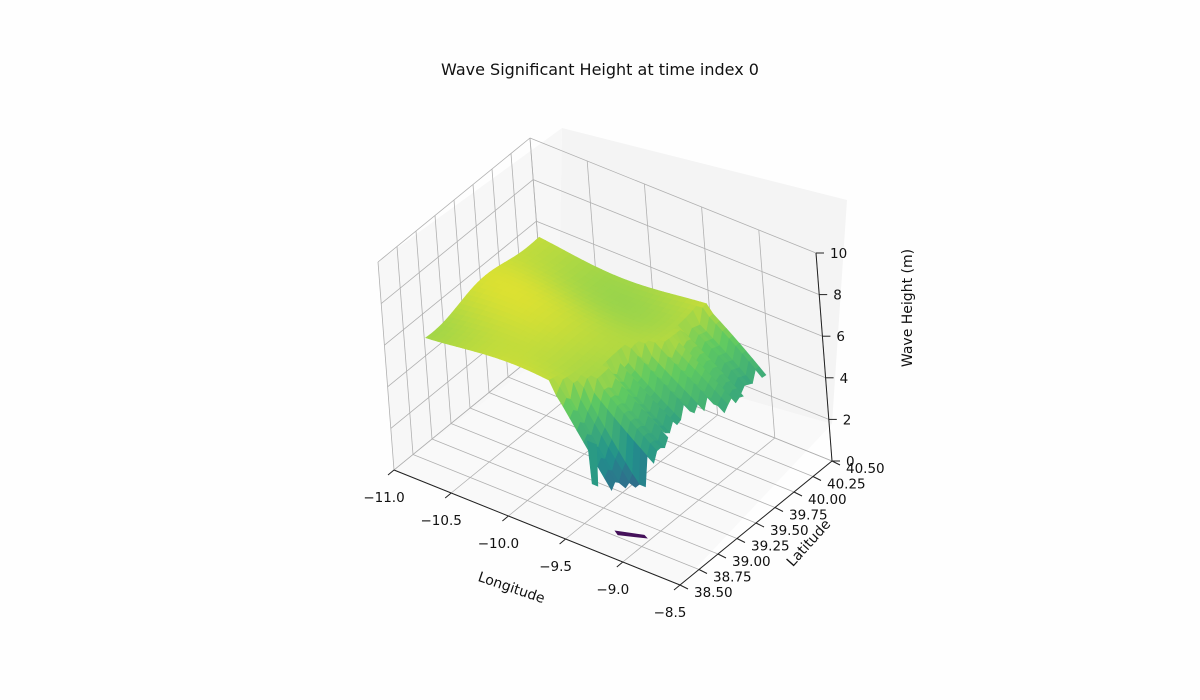 This screenshot has height=700, width=1200. What do you see at coordinates (511, 588) in the screenshot?
I see `x-axis-label: Longitude` at bounding box center [511, 588].